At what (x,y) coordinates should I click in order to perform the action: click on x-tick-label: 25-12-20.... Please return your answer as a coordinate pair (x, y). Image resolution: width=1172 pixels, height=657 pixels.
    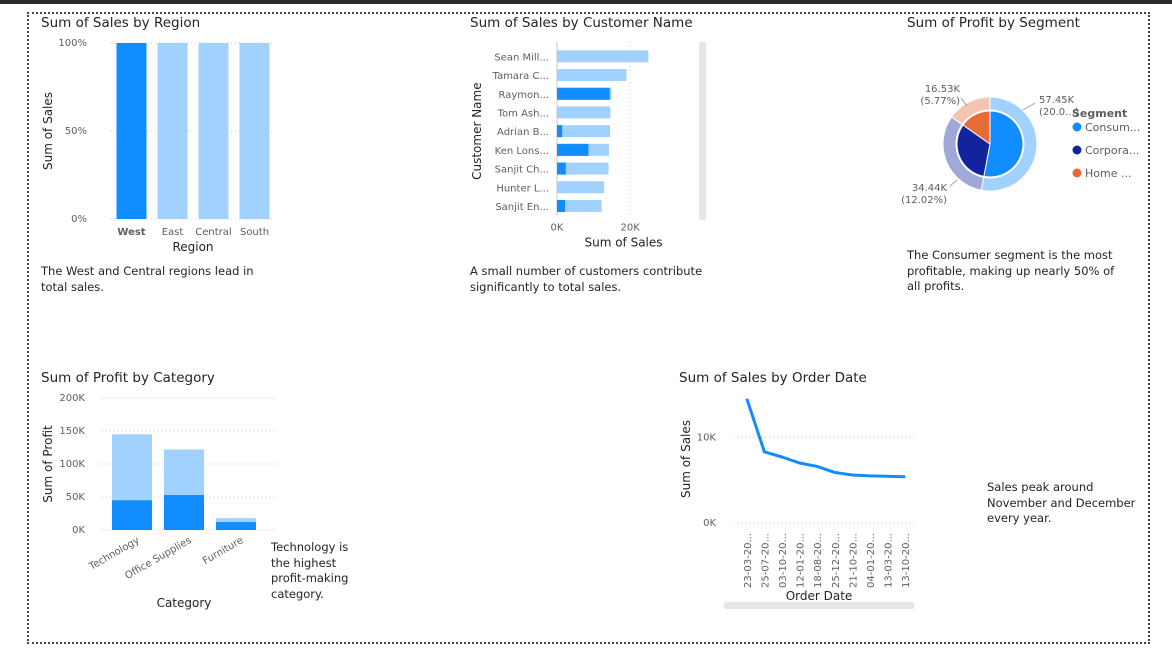
    Looking at the image, I should click on (836, 560).